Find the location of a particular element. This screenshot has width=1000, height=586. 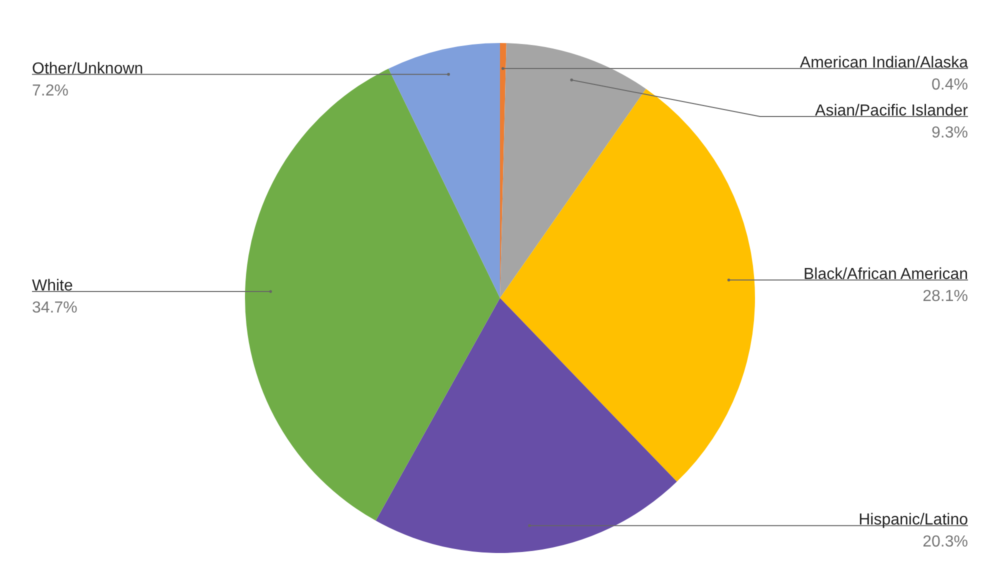

slice-label: Hispanic/Latino is located at coordinates (913, 520).